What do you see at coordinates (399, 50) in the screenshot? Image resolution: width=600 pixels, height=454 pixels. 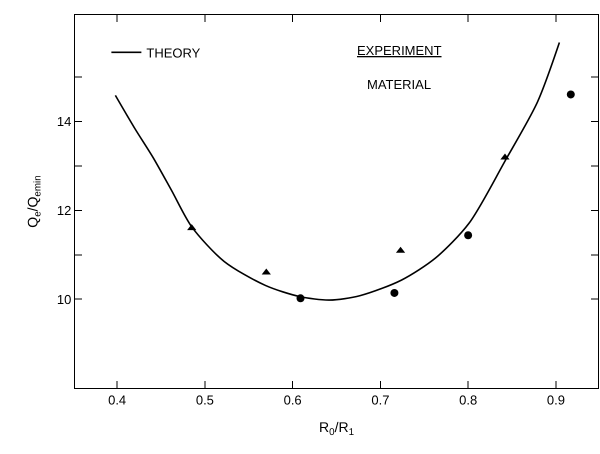 I see `annotation: EXPERIMENT` at bounding box center [399, 50].